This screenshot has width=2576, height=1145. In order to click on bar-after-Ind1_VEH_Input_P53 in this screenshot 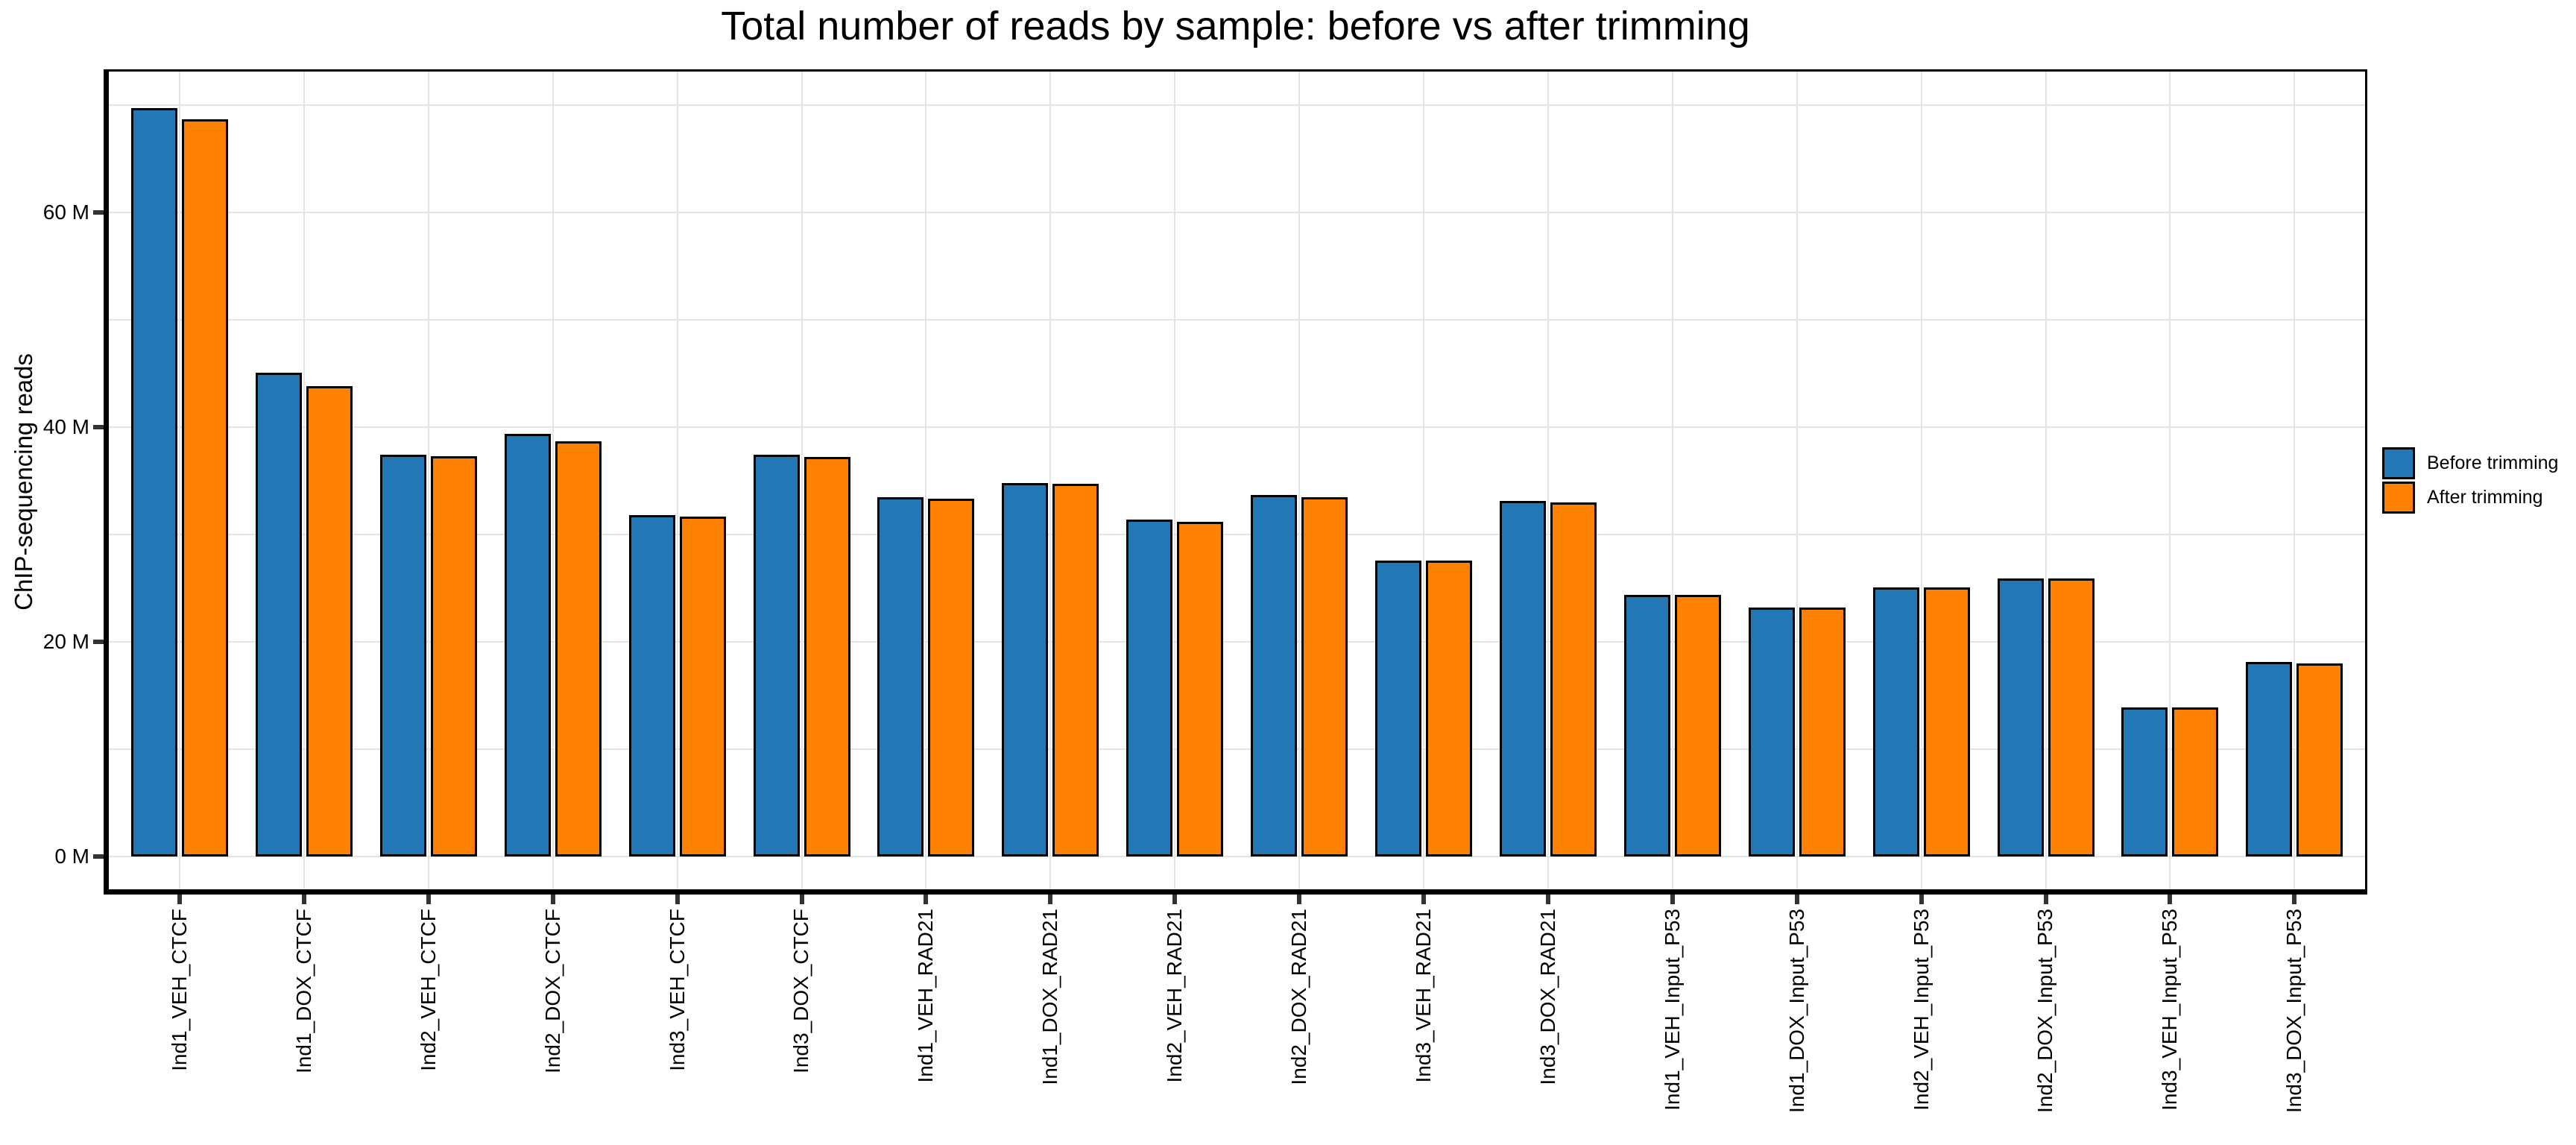, I will do `click(1698, 725)`.